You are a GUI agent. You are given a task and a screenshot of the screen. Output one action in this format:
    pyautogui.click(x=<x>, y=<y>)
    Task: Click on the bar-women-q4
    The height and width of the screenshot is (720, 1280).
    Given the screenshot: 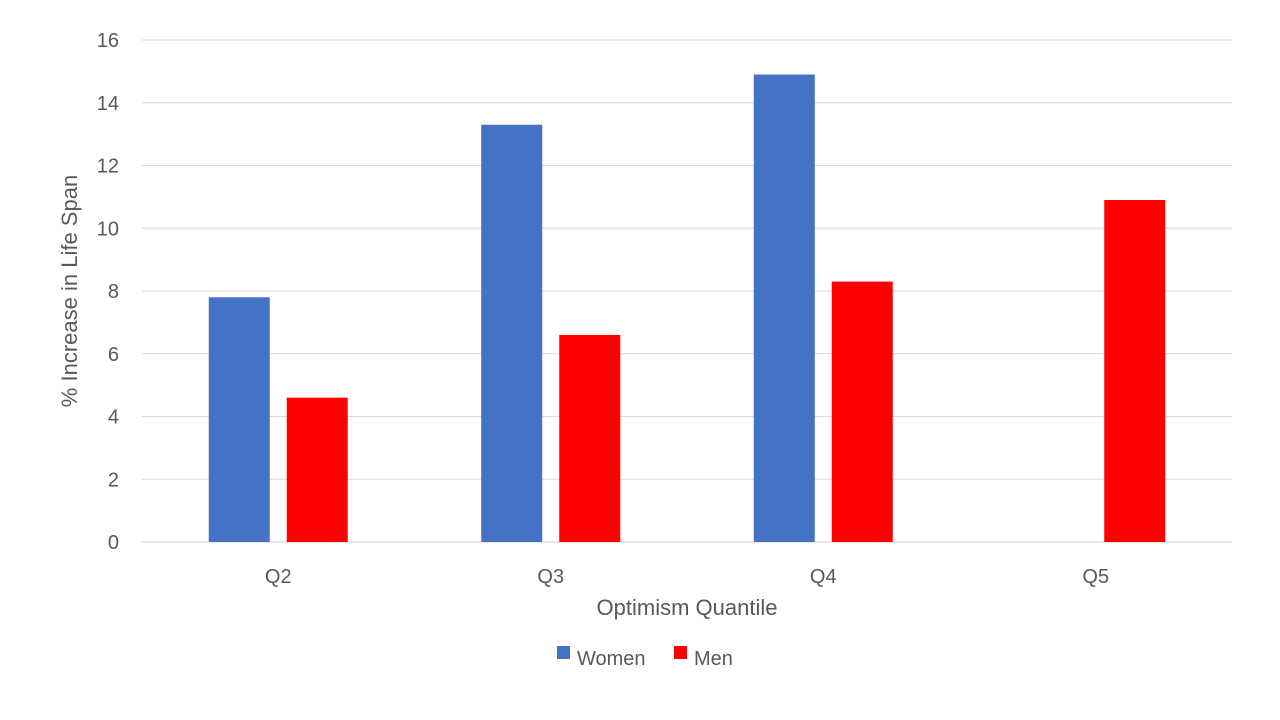 What is the action you would take?
    pyautogui.click(x=784, y=308)
    